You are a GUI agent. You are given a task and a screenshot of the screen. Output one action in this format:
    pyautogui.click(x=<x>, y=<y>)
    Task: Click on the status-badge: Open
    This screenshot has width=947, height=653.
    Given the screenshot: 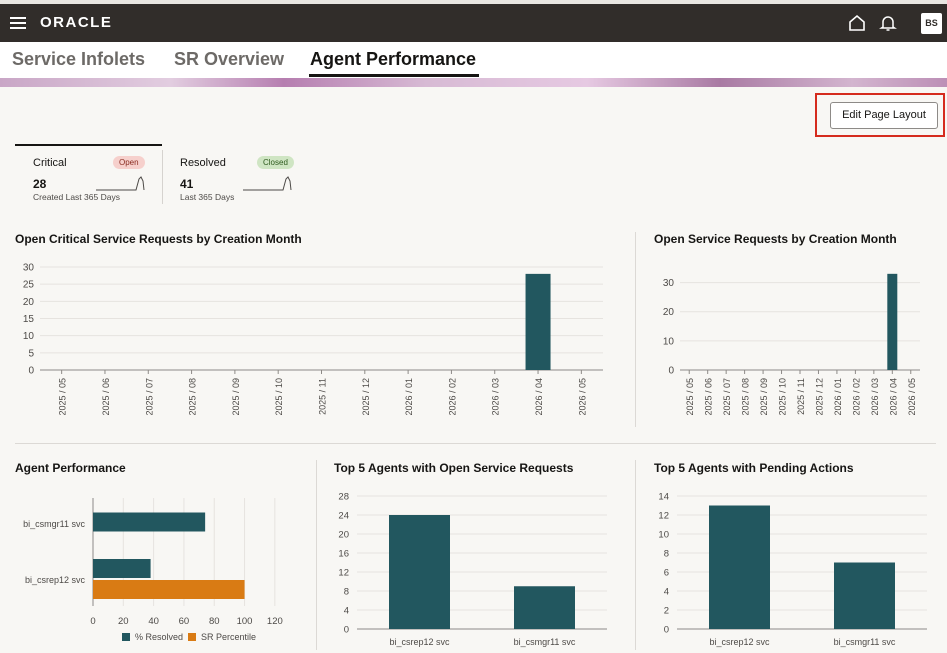 What is the action you would take?
    pyautogui.click(x=129, y=162)
    